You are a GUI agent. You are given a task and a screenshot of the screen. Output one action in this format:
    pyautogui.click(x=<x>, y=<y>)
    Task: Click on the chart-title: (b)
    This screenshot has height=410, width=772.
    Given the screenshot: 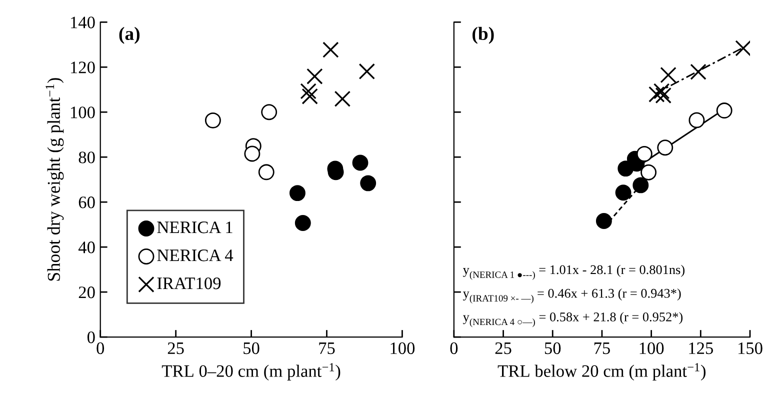 What is the action you would take?
    pyautogui.click(x=483, y=35)
    